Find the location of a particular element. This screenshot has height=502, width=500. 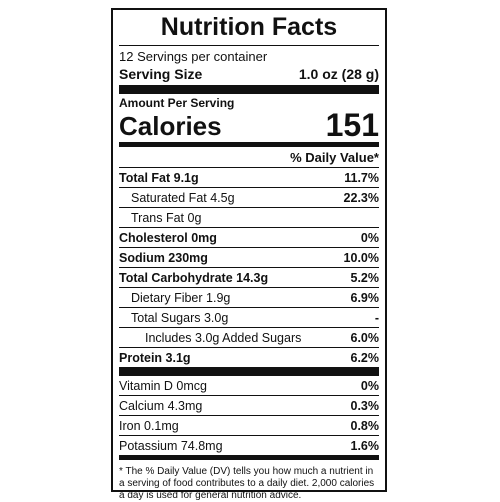

nutrient-pct: 22.3% is located at coordinates (361, 198).